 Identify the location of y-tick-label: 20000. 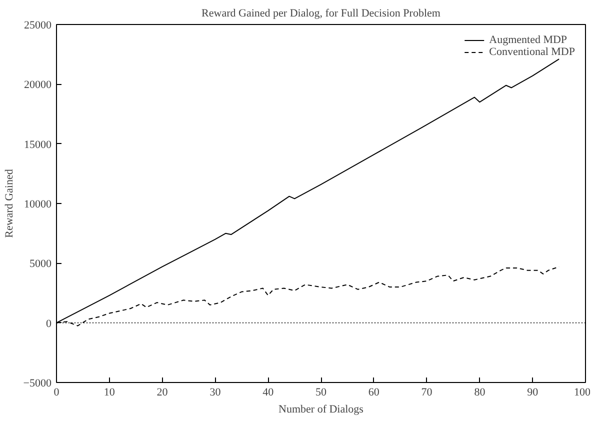
(38, 85).